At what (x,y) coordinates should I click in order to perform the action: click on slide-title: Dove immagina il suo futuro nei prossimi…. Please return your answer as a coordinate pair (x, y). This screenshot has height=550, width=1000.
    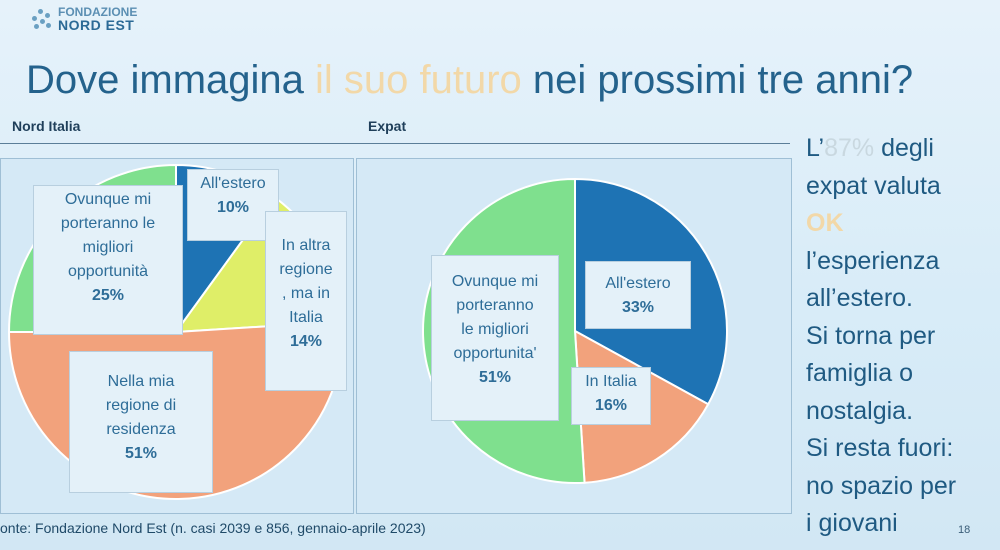
    Looking at the image, I should click on (506, 80).